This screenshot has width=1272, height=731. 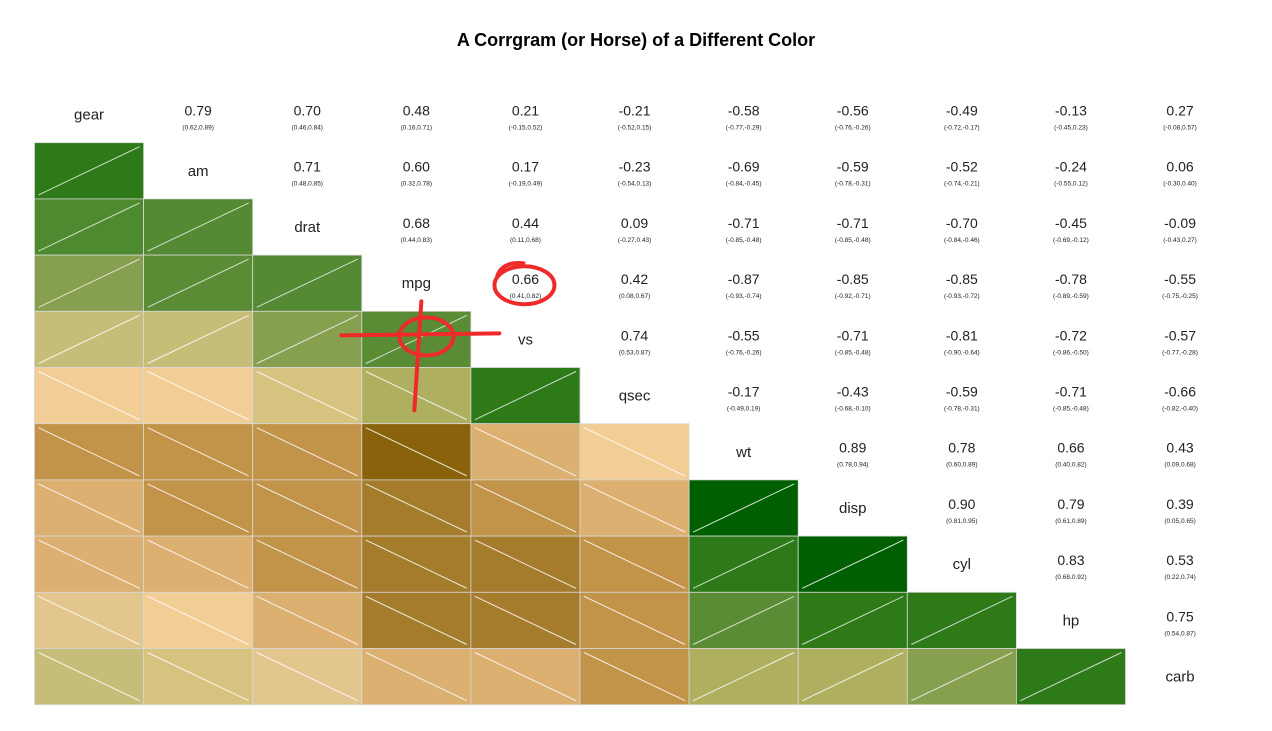 What do you see at coordinates (1179, 111) in the screenshot?
I see `corr-value-gear-carb: 0.27` at bounding box center [1179, 111].